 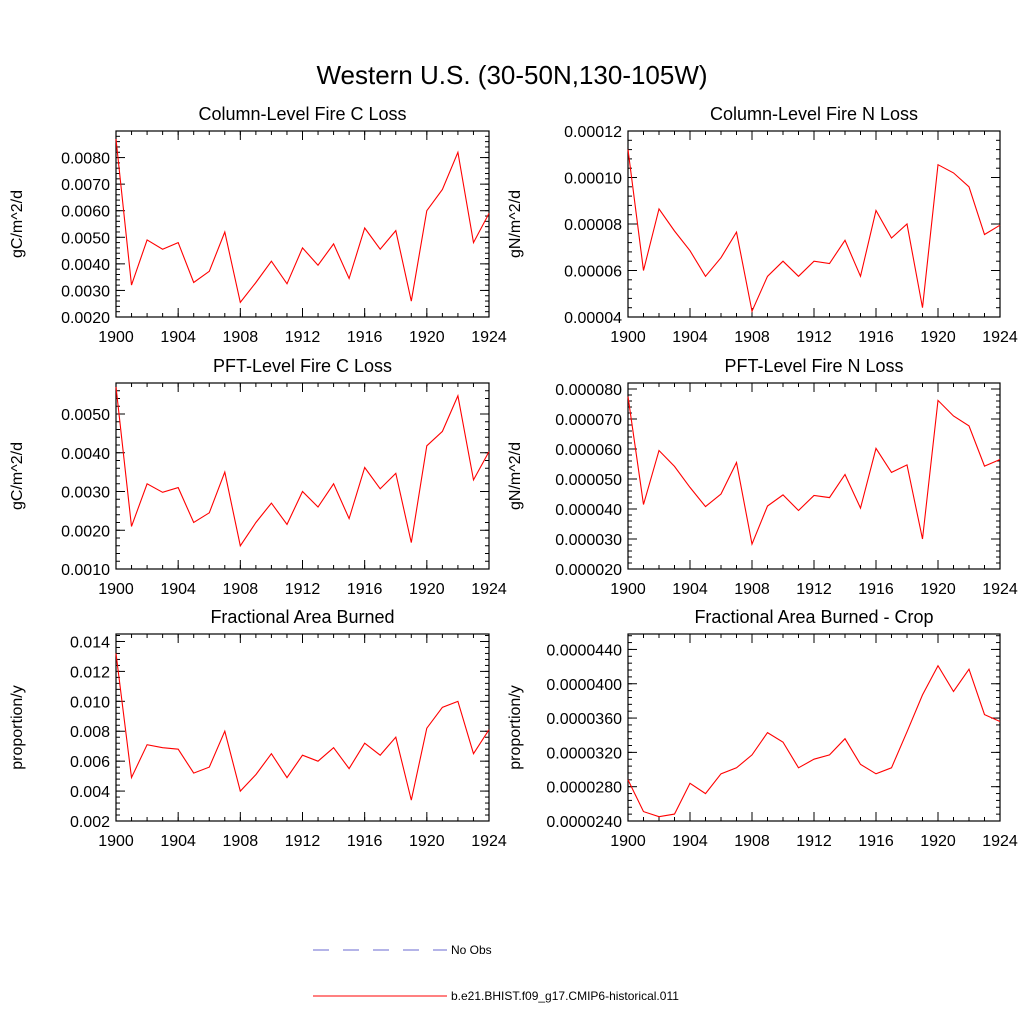 What do you see at coordinates (85, 238) in the screenshot?
I see `y-tick-label: 0.0050` at bounding box center [85, 238].